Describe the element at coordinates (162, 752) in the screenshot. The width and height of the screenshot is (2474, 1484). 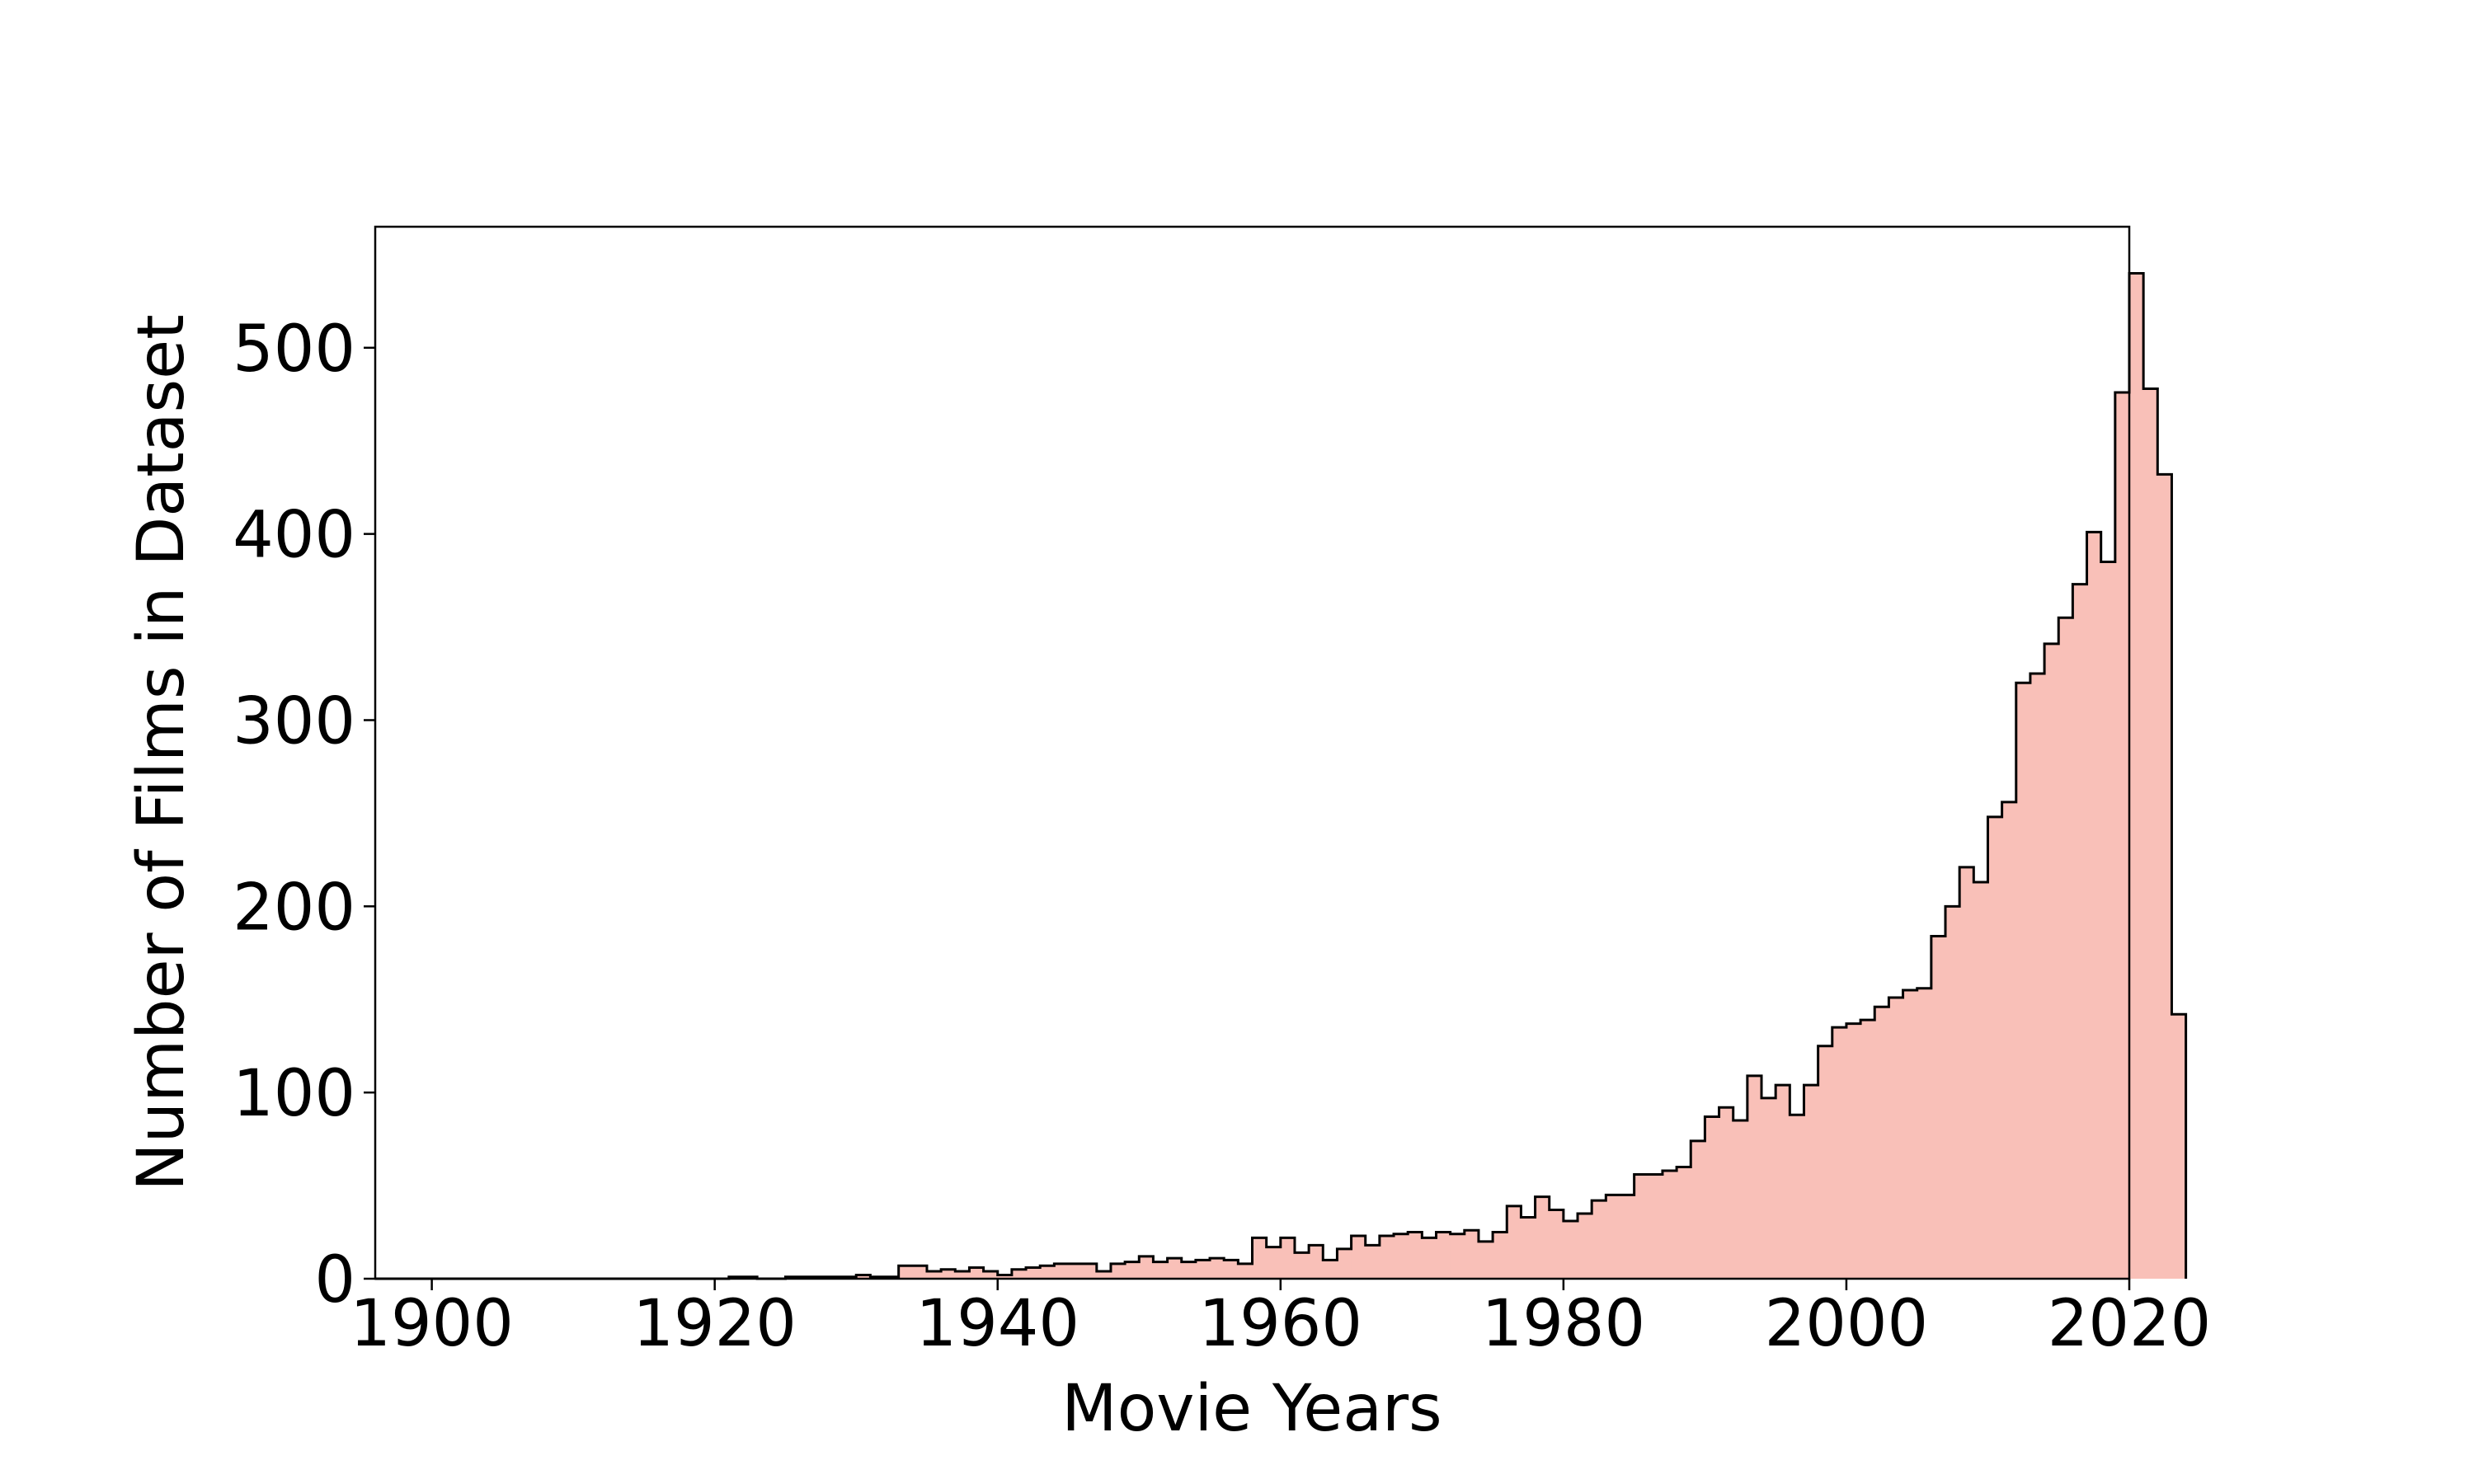
I see `y-axis-label: Number of Films in Dataset` at that location.